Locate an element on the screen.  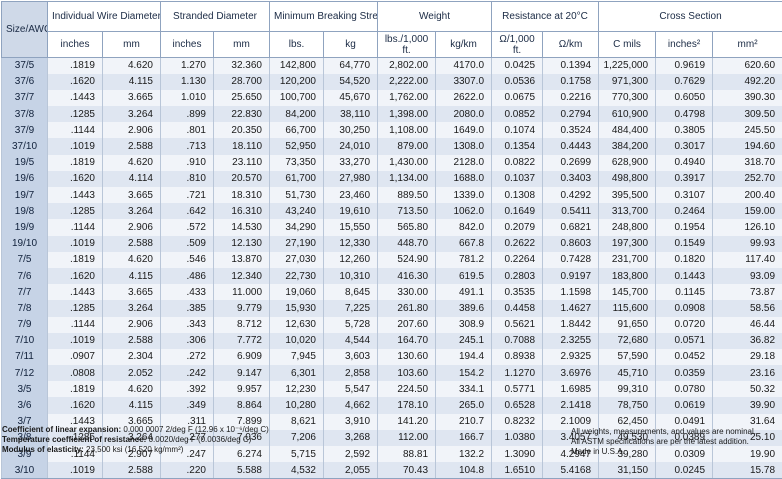
table-cell: 330.00 is located at coordinates (407, 292).